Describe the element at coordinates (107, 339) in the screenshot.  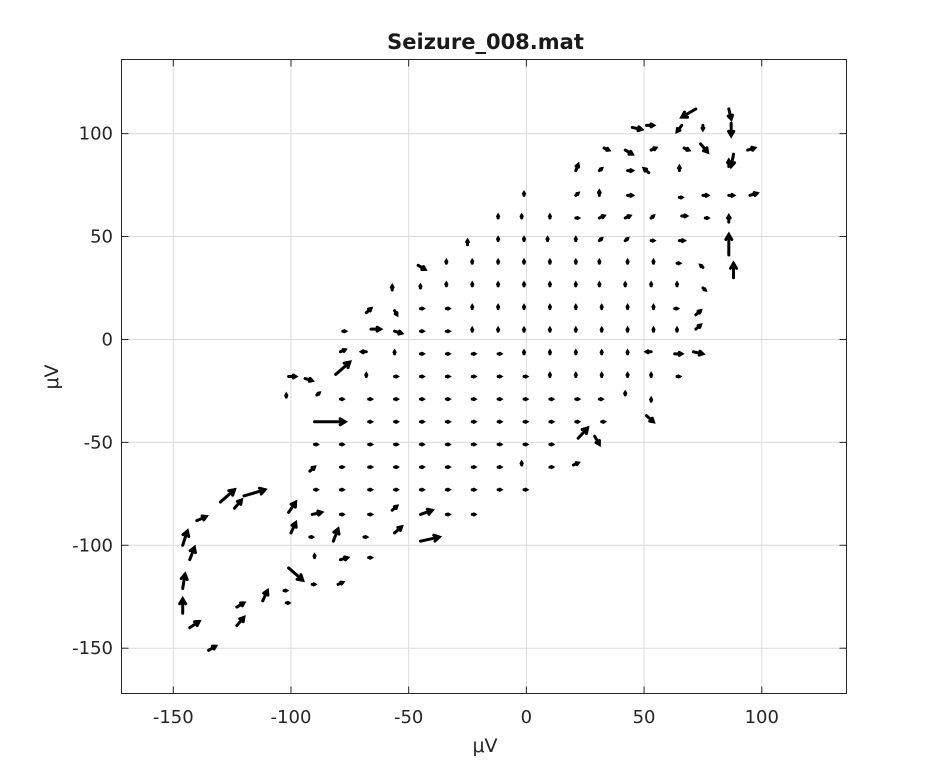
I see `y-tick-label: 0` at that location.